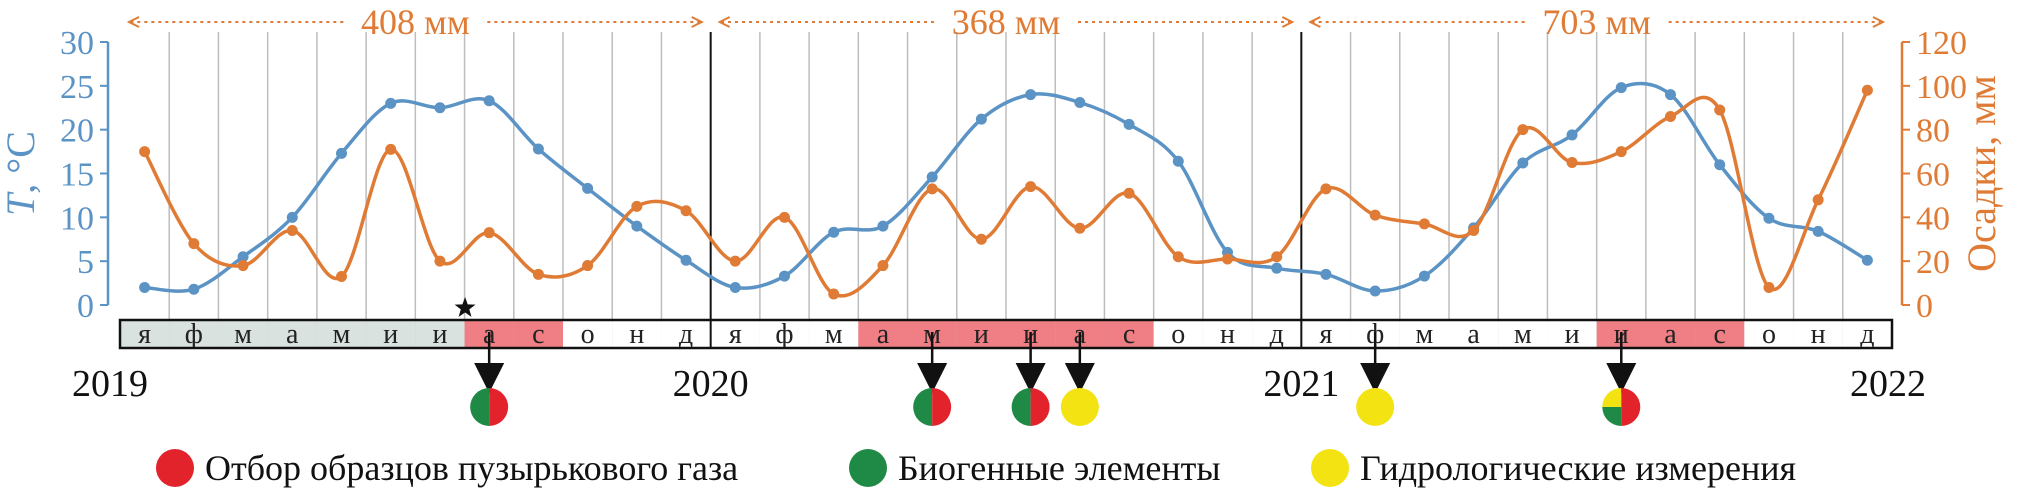  I want to click on month-label: ф, so click(194, 334).